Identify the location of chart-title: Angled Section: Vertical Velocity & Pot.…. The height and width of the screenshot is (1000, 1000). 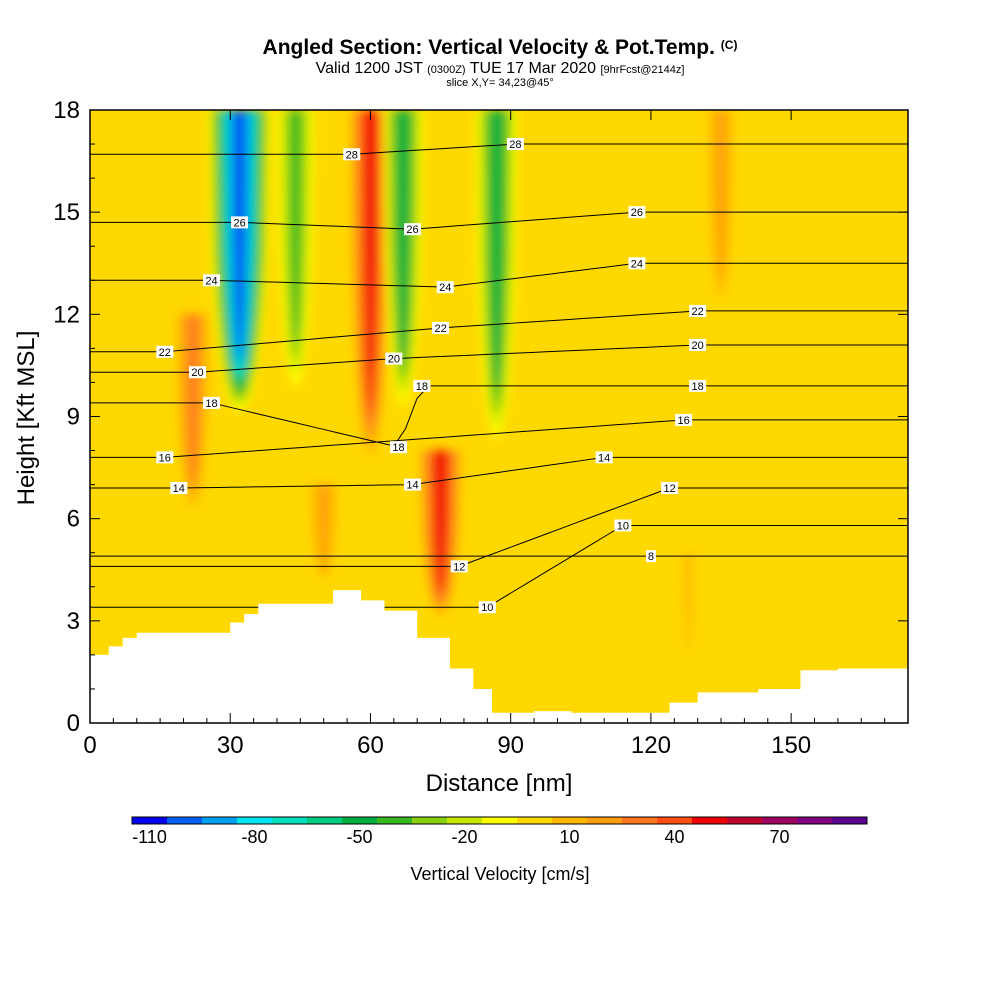
(500, 48).